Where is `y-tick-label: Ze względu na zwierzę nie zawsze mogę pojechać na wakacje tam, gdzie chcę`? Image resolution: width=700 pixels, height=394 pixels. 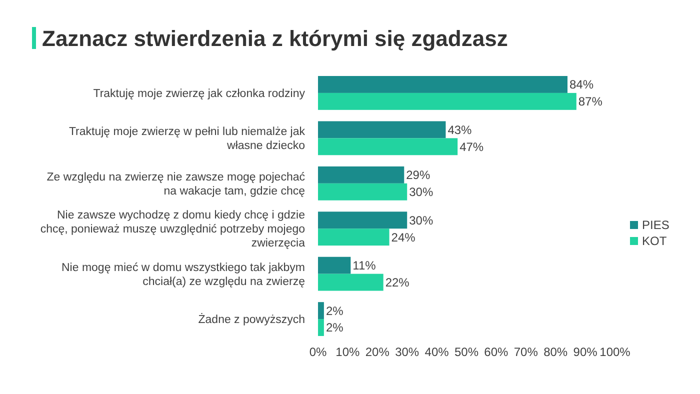
y-tick-label: Ze względu na zwierzę nie zawsze mogę pojechać na wakacje tam, gdzie chcę is located at coordinates (176, 184).